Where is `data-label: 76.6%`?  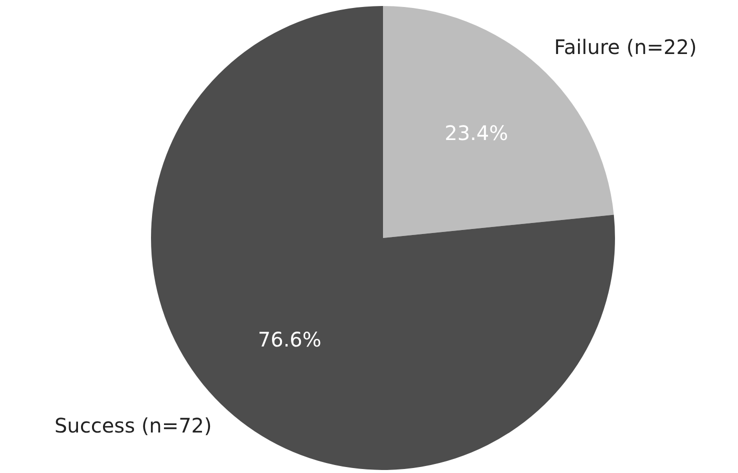 data-label: 76.6% is located at coordinates (290, 339).